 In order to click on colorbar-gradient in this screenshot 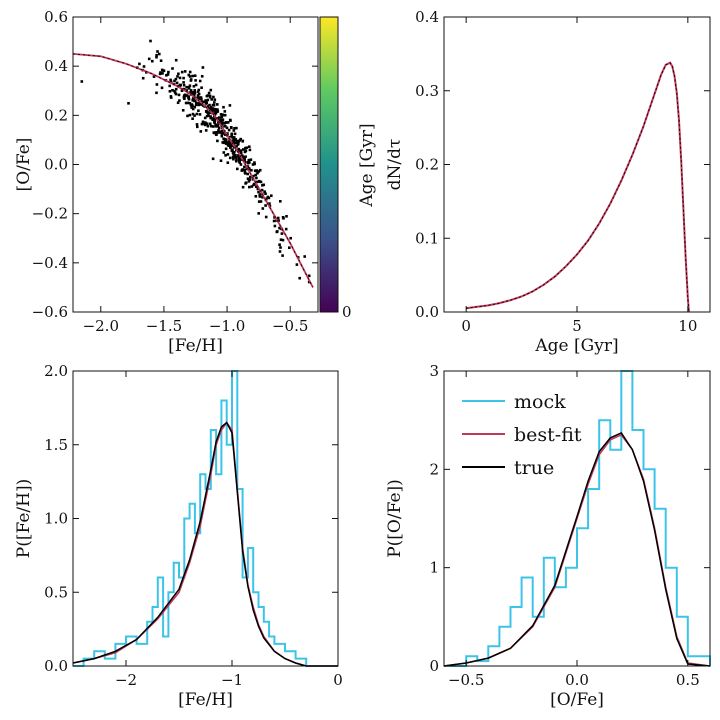, I will do `click(329, 164)`.